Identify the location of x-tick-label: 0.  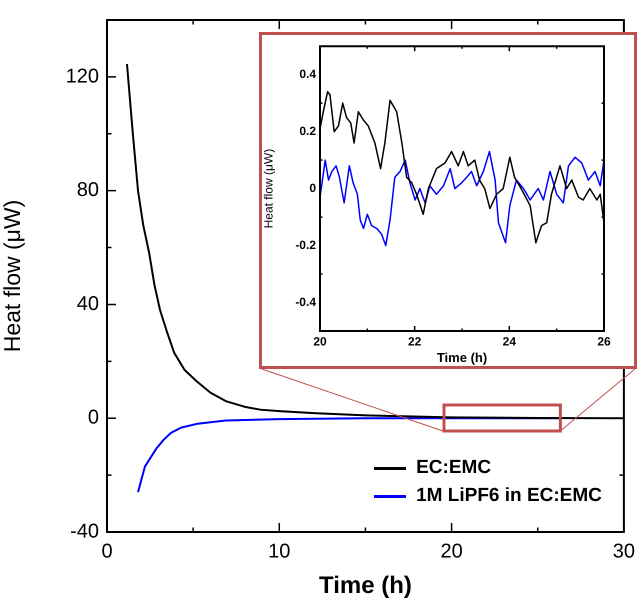
(107, 551).